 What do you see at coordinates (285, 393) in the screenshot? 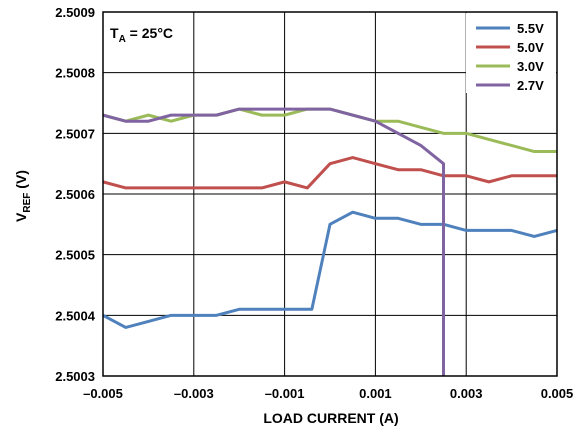
I see `x-tick-label: –0.001` at bounding box center [285, 393].